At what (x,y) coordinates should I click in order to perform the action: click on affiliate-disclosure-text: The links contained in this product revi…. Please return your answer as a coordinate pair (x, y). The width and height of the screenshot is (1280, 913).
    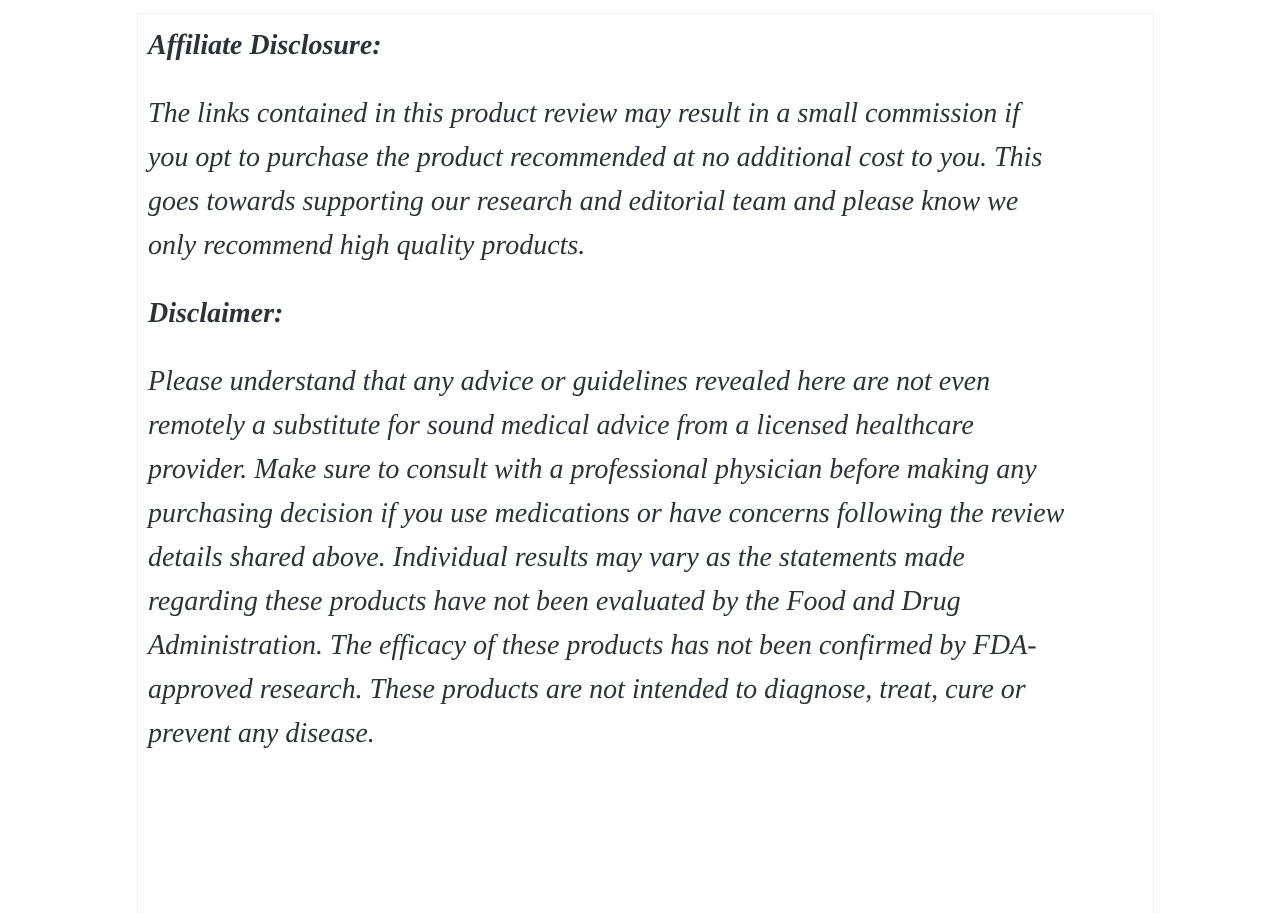
    Looking at the image, I should click on (595, 179).